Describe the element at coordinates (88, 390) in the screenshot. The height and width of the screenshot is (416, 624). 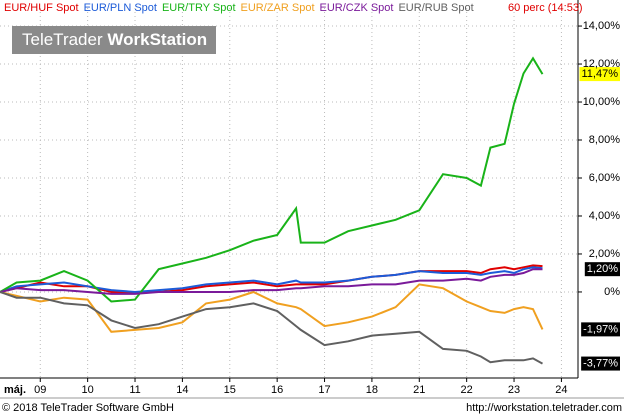
I see `x-tick-label: 10` at that location.